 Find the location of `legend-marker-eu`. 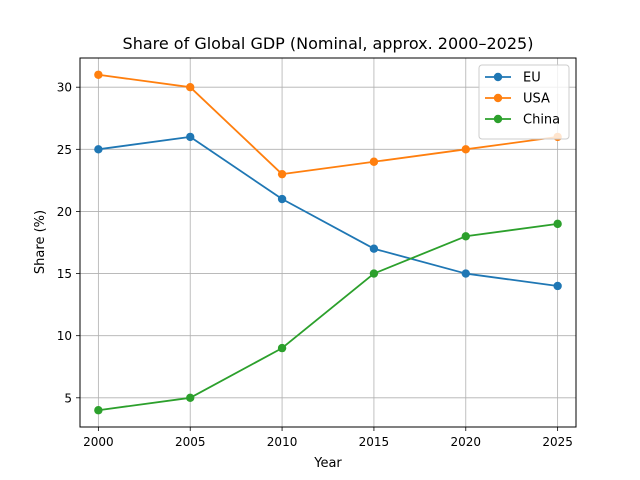

legend-marker-eu is located at coordinates (498, 77).